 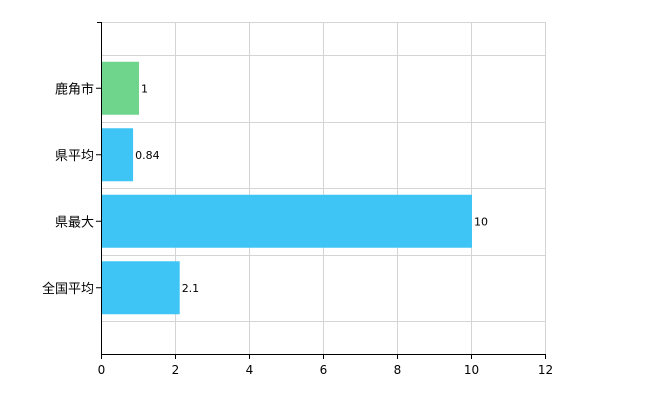 What do you see at coordinates (545, 370) in the screenshot?
I see `x-tick-label: 12` at bounding box center [545, 370].